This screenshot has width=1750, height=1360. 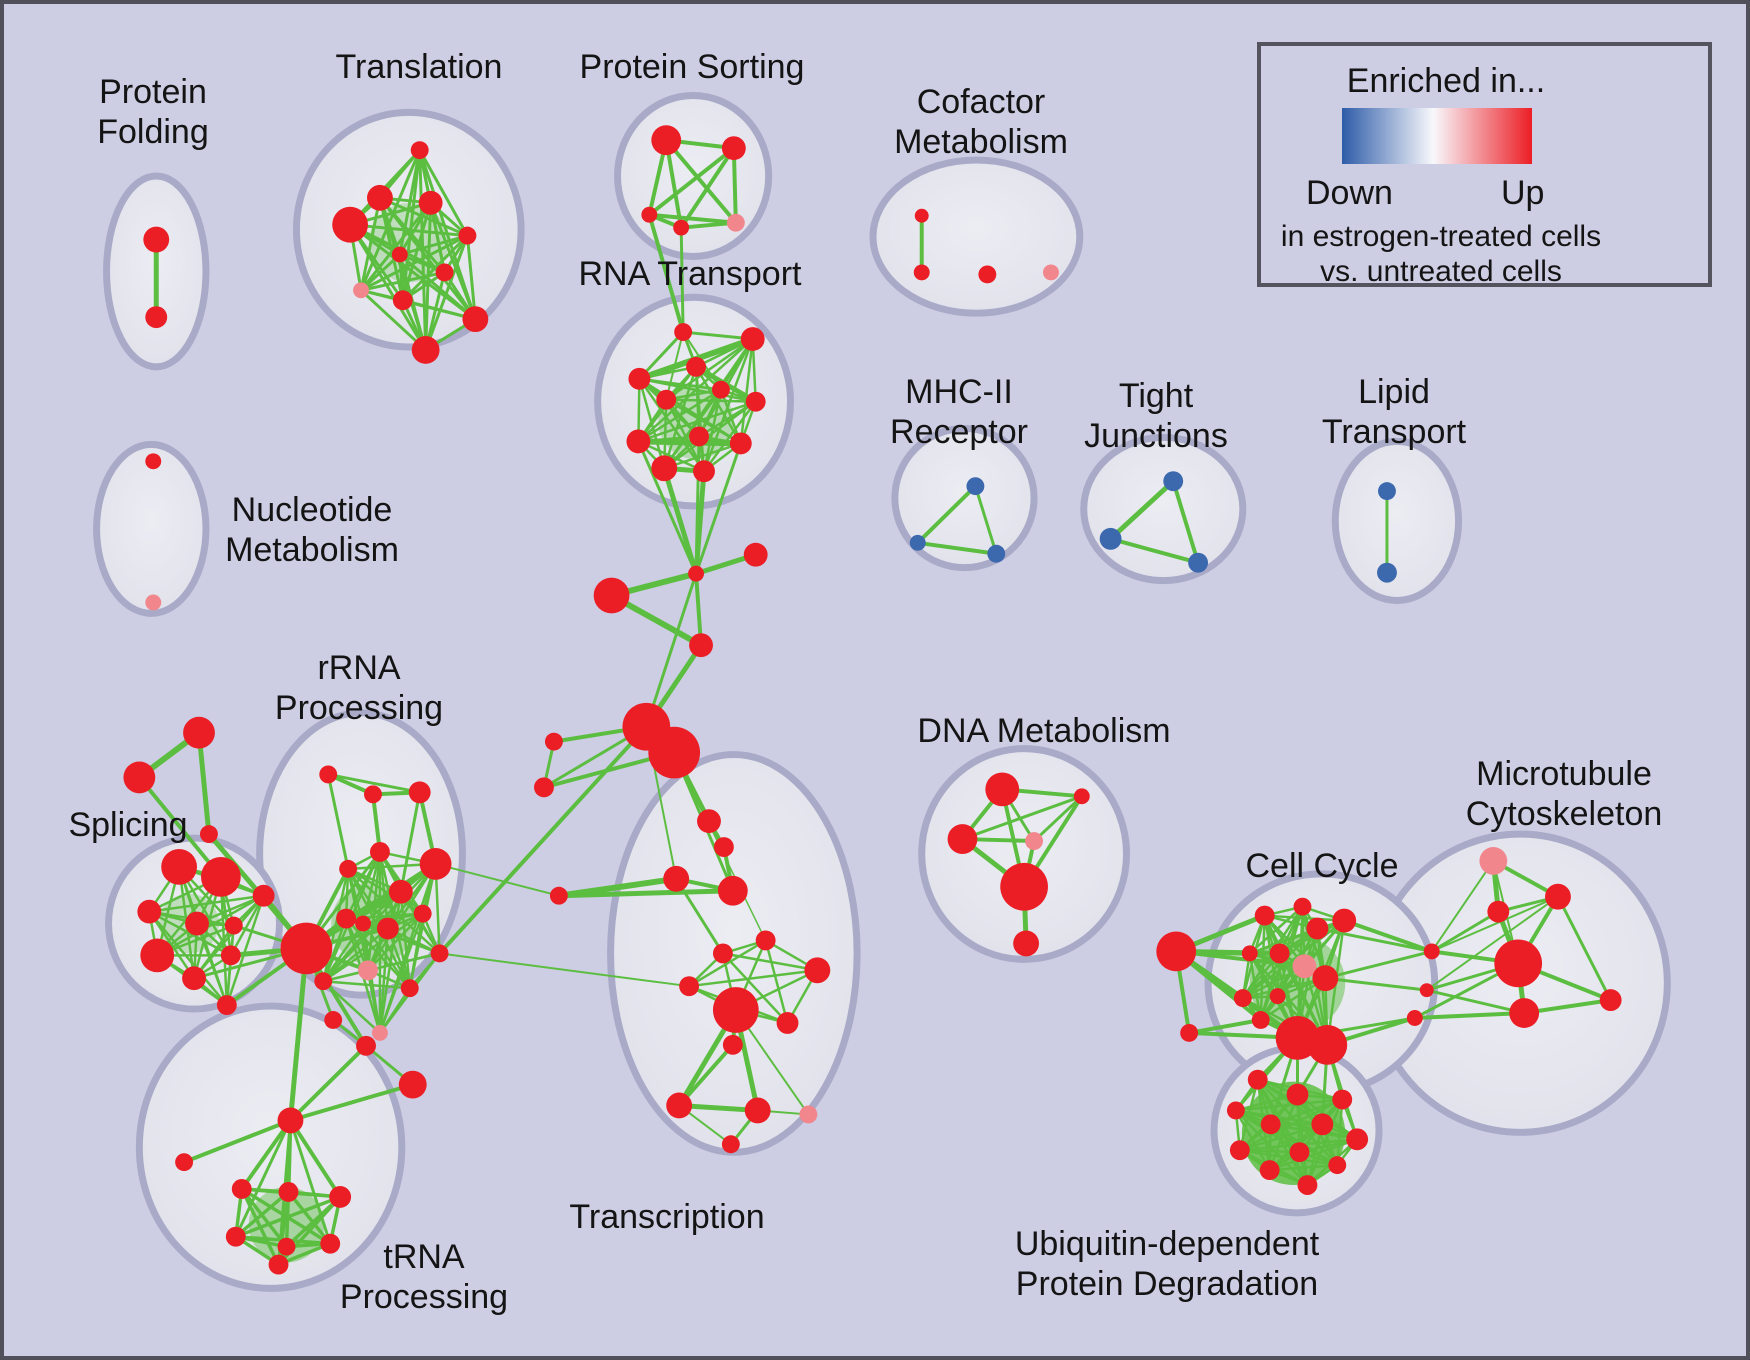 I want to click on legend-caption-line1: in estrogen-treated cells, so click(x=1441, y=236).